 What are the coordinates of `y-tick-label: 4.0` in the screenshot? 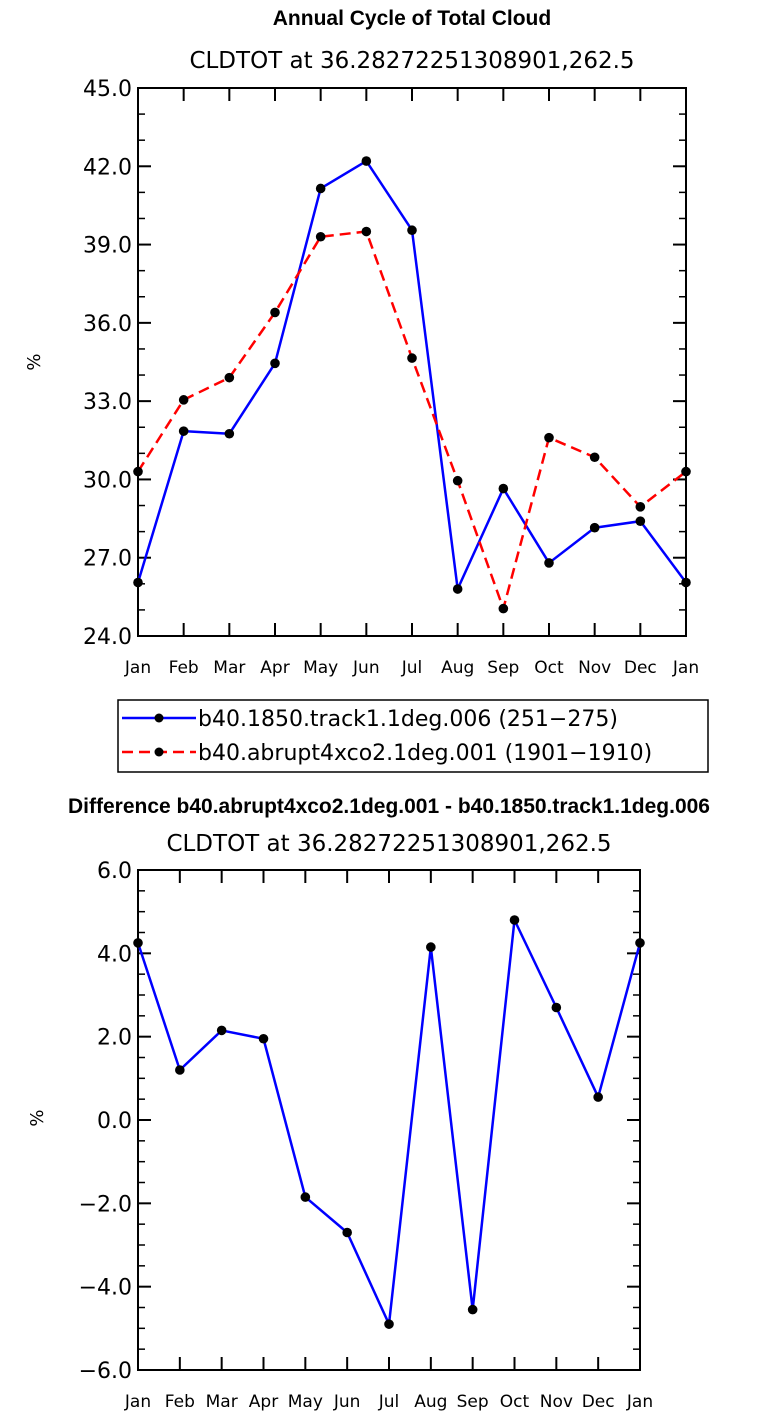 It's located at (114, 954).